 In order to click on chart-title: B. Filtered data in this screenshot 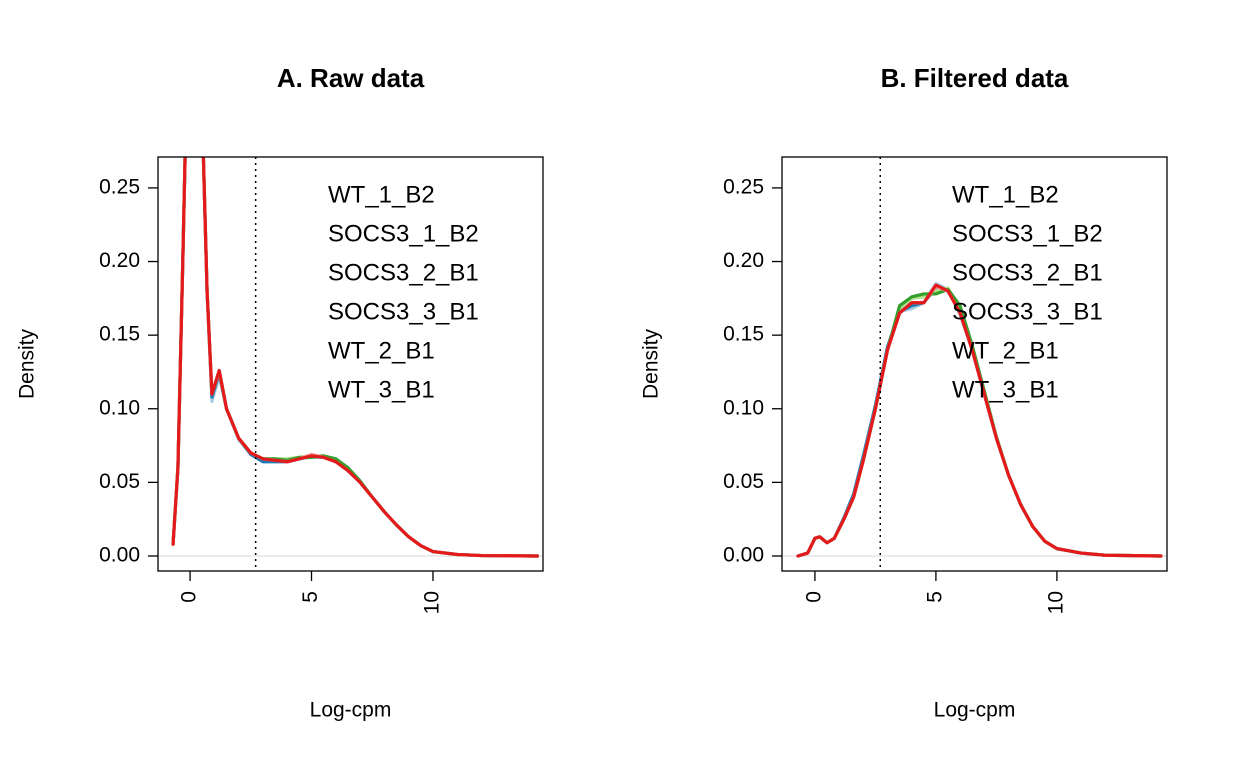, I will do `click(975, 78)`.